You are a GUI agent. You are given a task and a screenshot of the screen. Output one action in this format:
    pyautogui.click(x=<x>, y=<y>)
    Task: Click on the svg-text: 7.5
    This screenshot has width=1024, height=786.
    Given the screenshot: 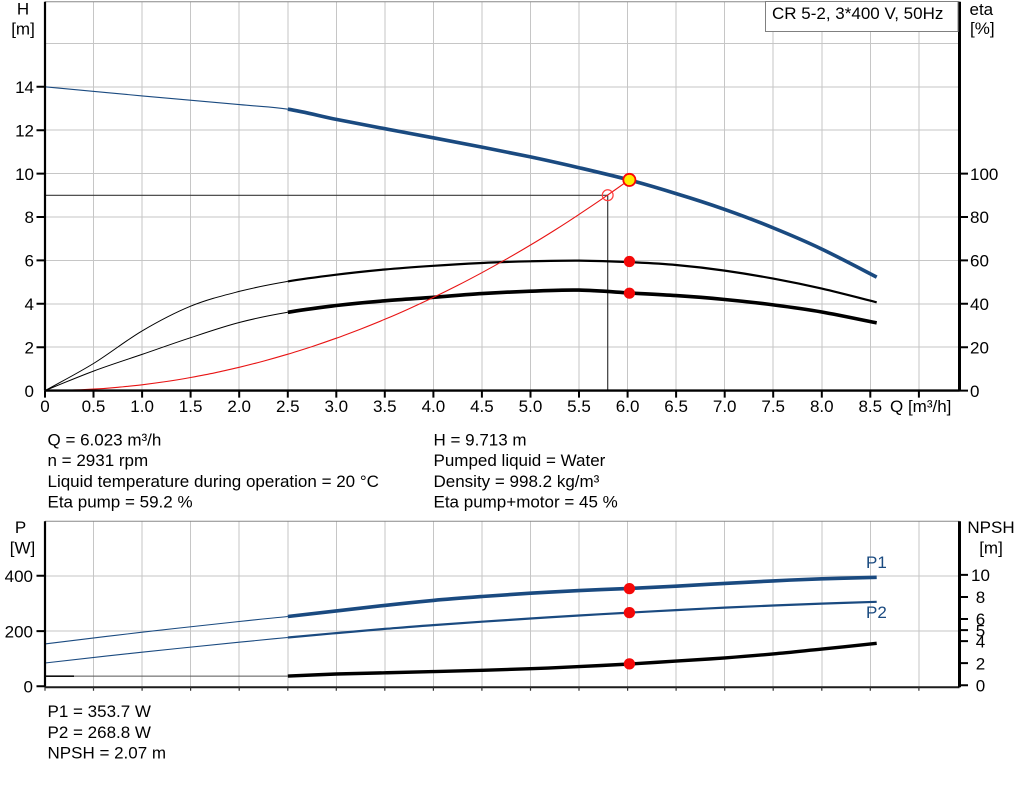 What is the action you would take?
    pyautogui.click(x=773, y=406)
    